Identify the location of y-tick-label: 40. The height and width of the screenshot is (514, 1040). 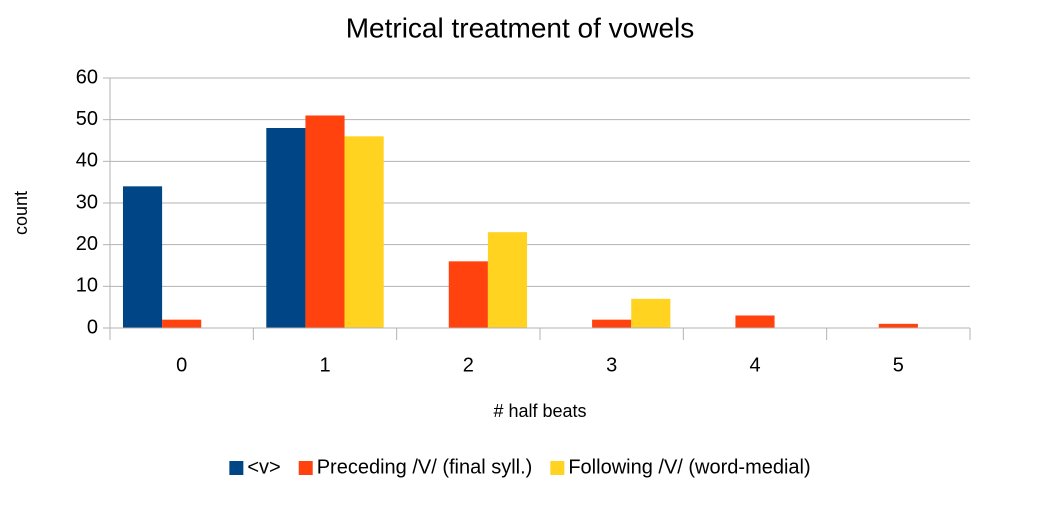
(87, 161).